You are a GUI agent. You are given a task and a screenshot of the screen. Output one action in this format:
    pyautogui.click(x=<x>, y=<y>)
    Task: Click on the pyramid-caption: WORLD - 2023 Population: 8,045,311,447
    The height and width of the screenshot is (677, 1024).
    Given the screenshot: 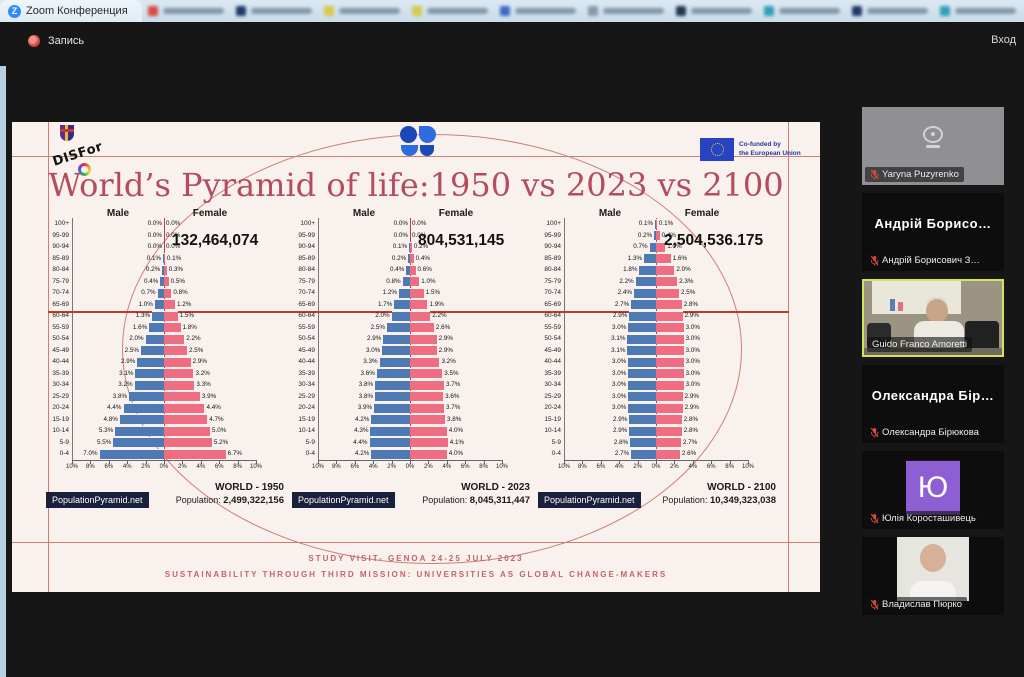 What is the action you would take?
    pyautogui.click(x=476, y=494)
    